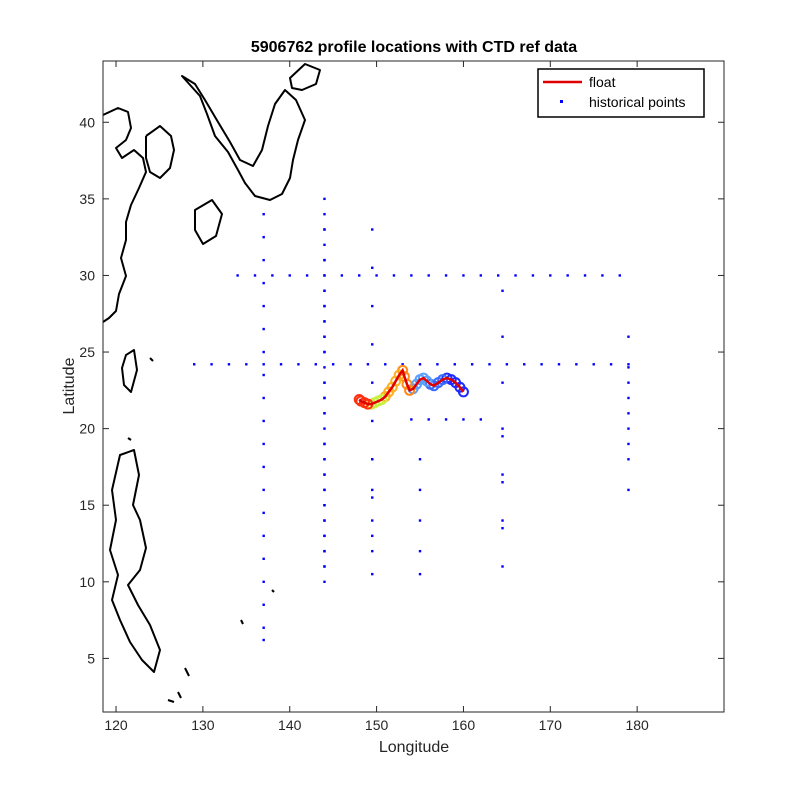  I want to click on x-tick-label: 140, so click(290, 725).